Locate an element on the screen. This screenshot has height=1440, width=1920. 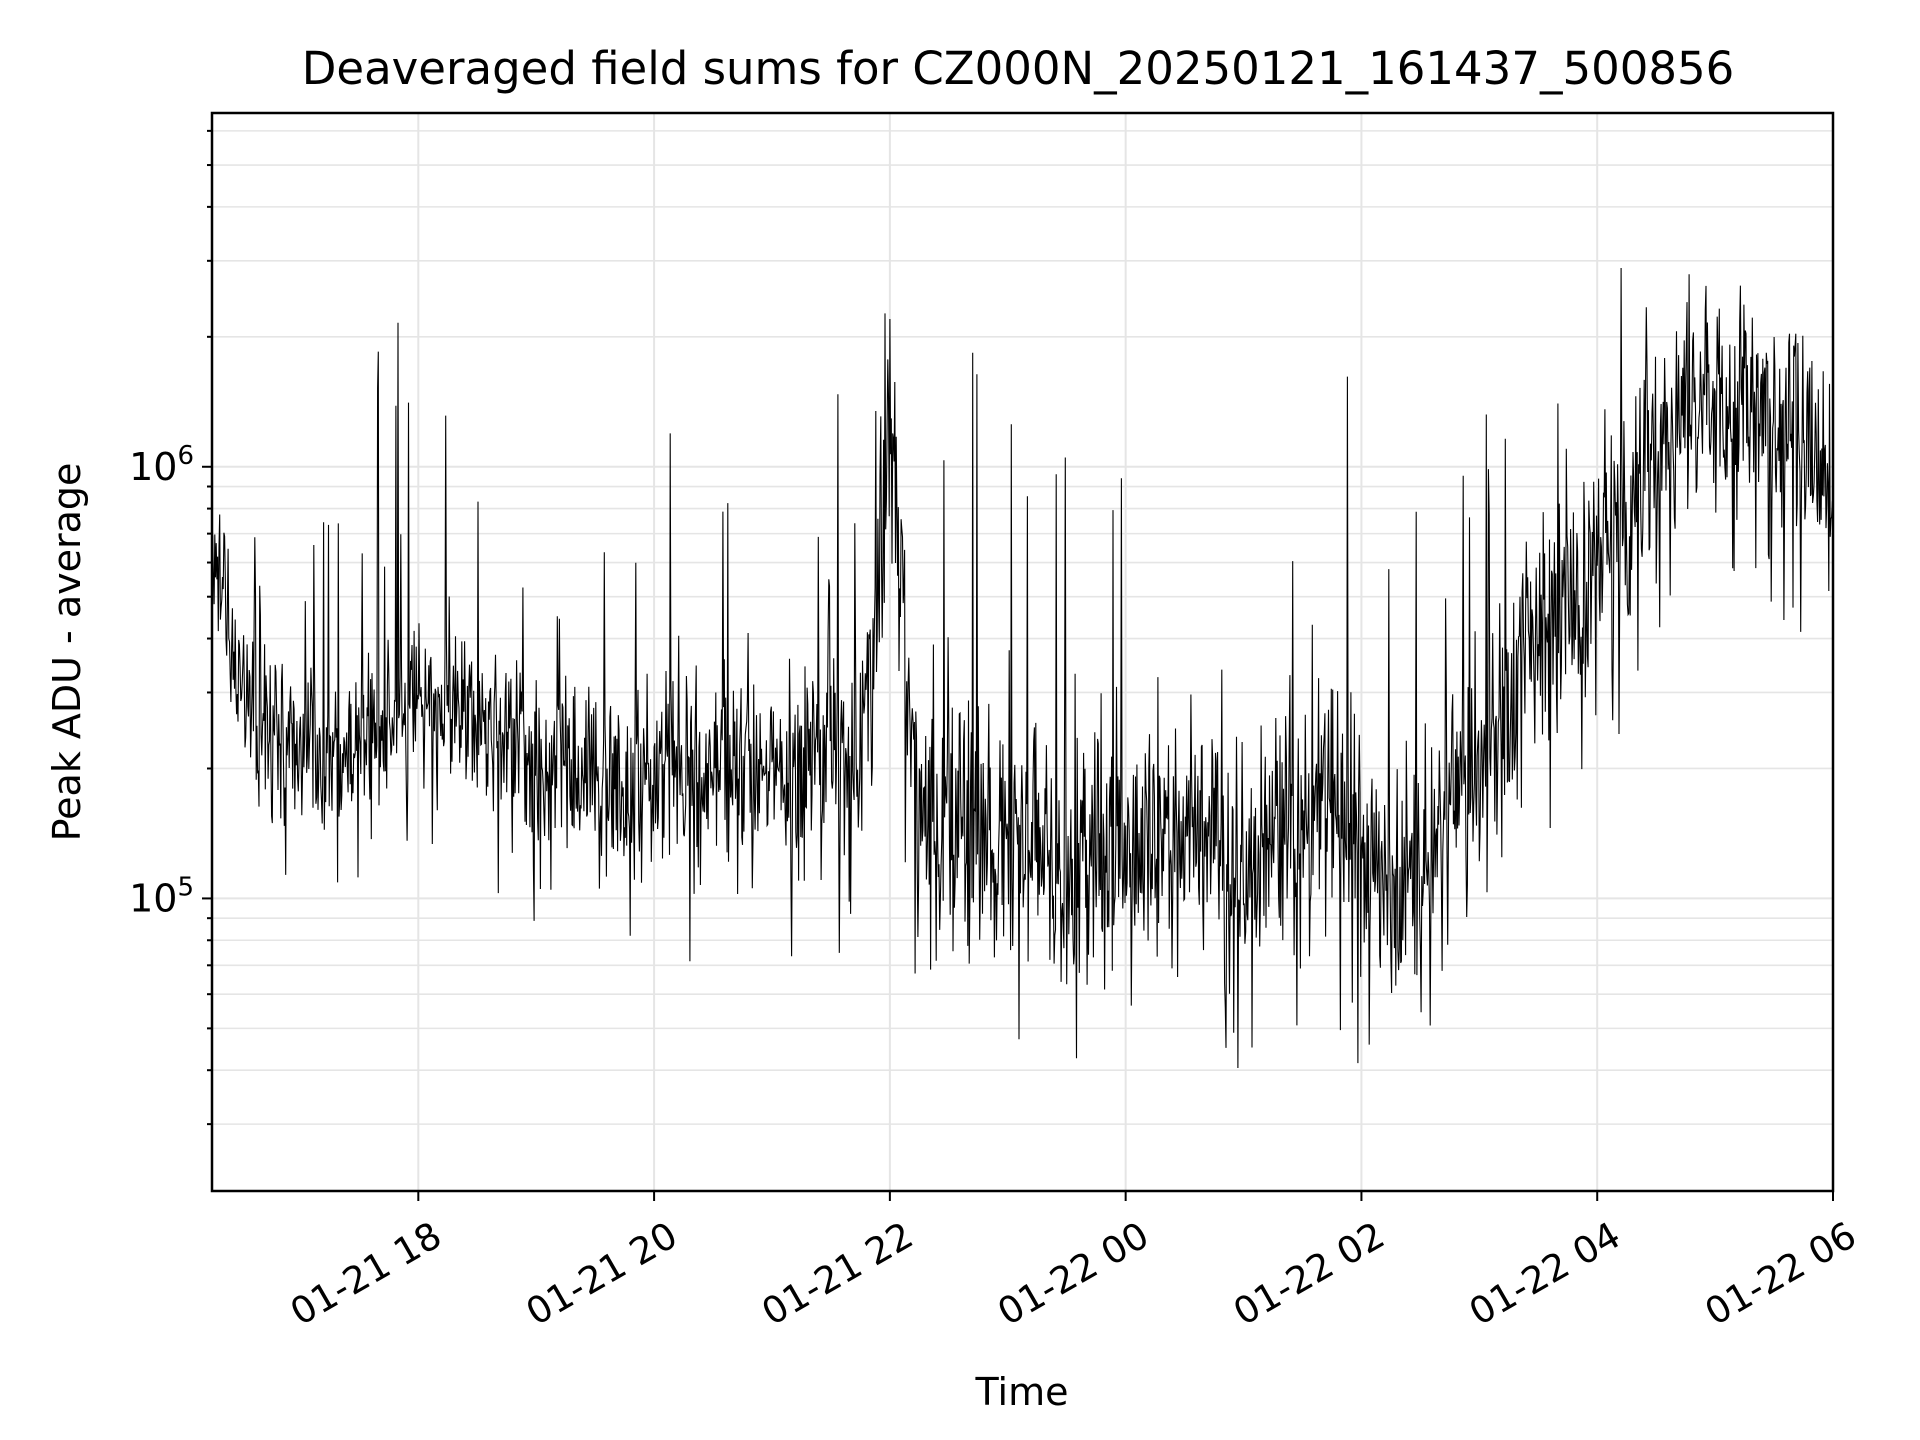
y-axis: 105 106 is located at coordinates (170, 627).